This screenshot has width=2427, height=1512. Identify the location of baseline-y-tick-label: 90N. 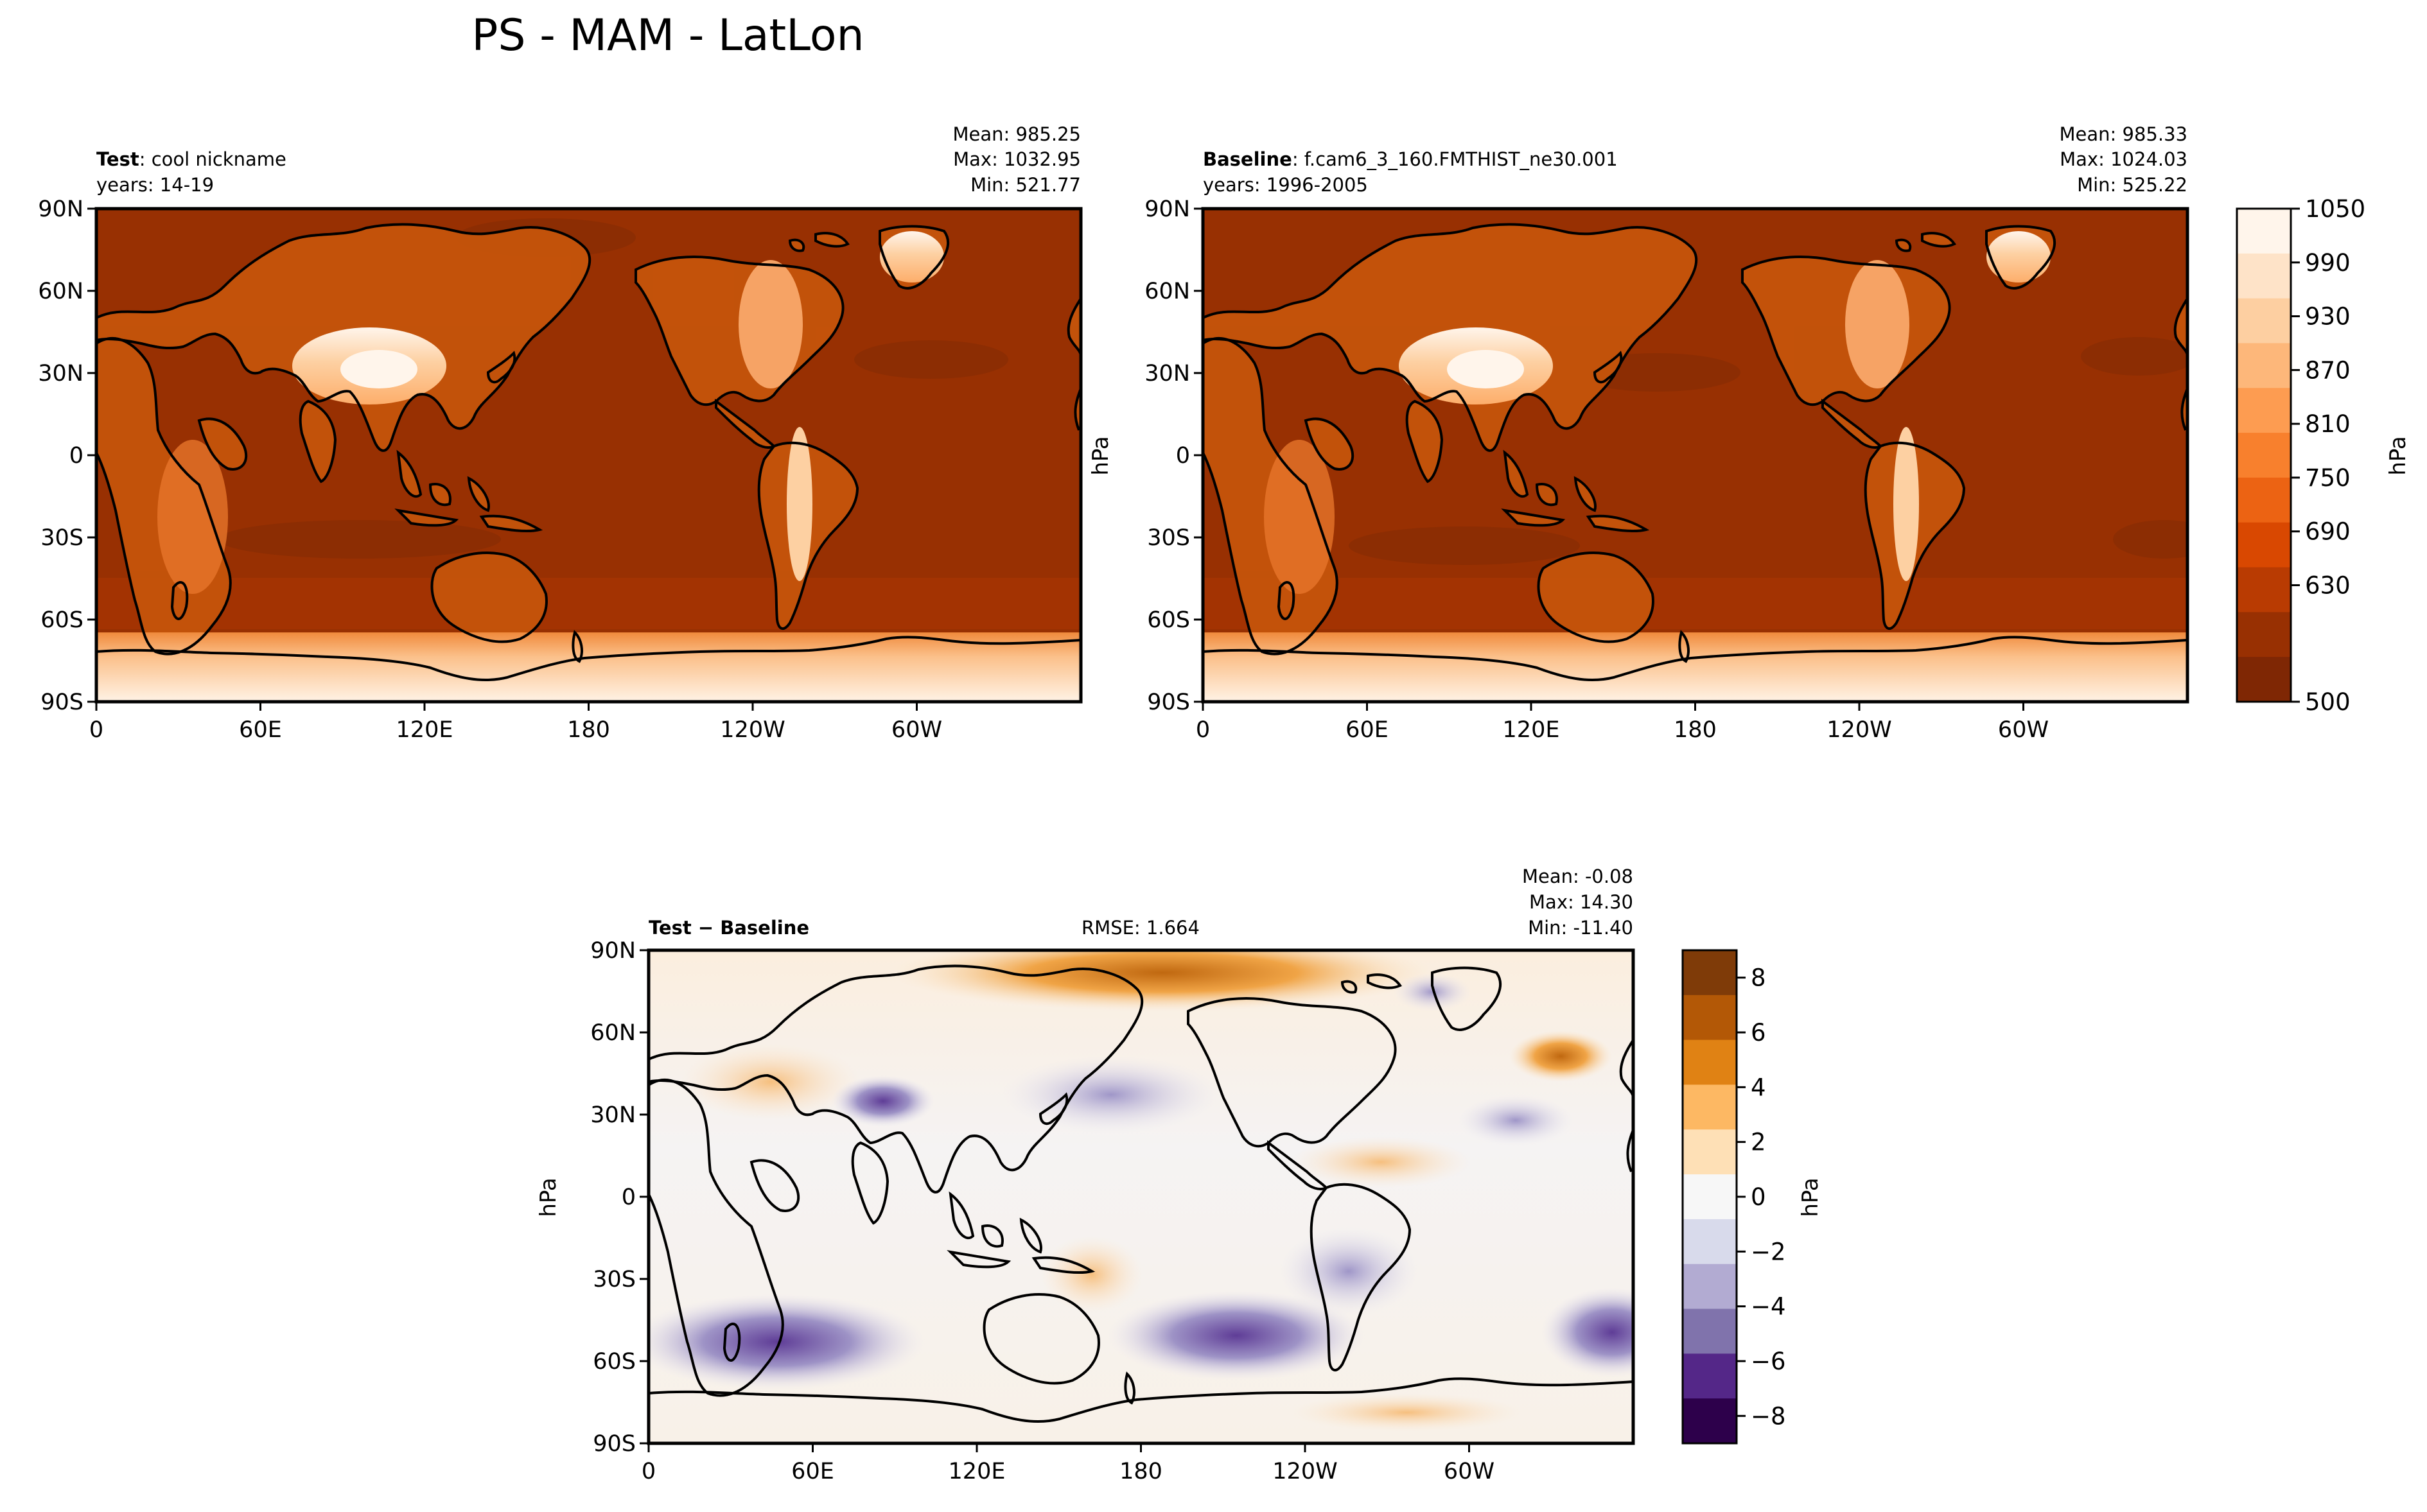
(1167, 209).